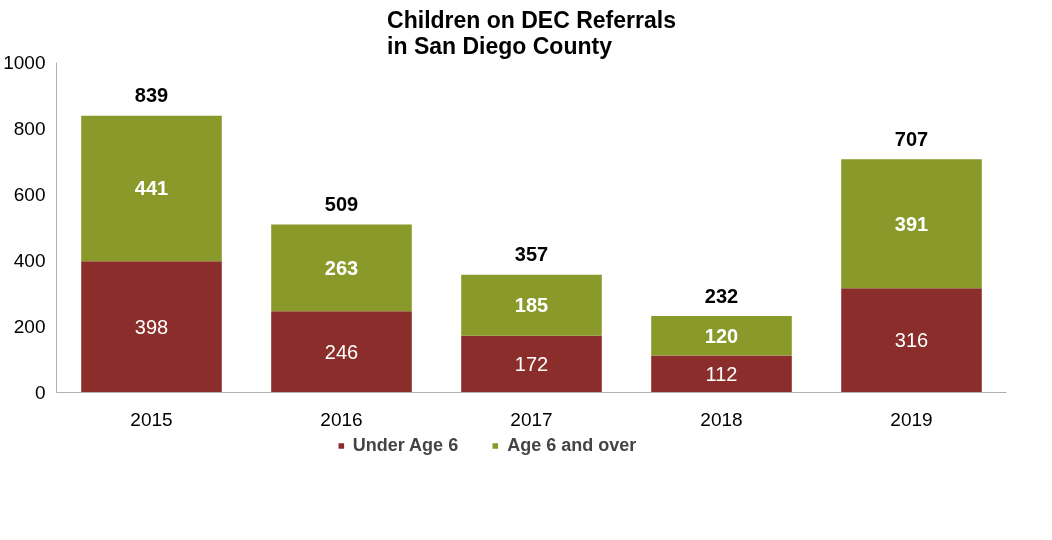  I want to click on y-tick-label: 0, so click(40, 392).